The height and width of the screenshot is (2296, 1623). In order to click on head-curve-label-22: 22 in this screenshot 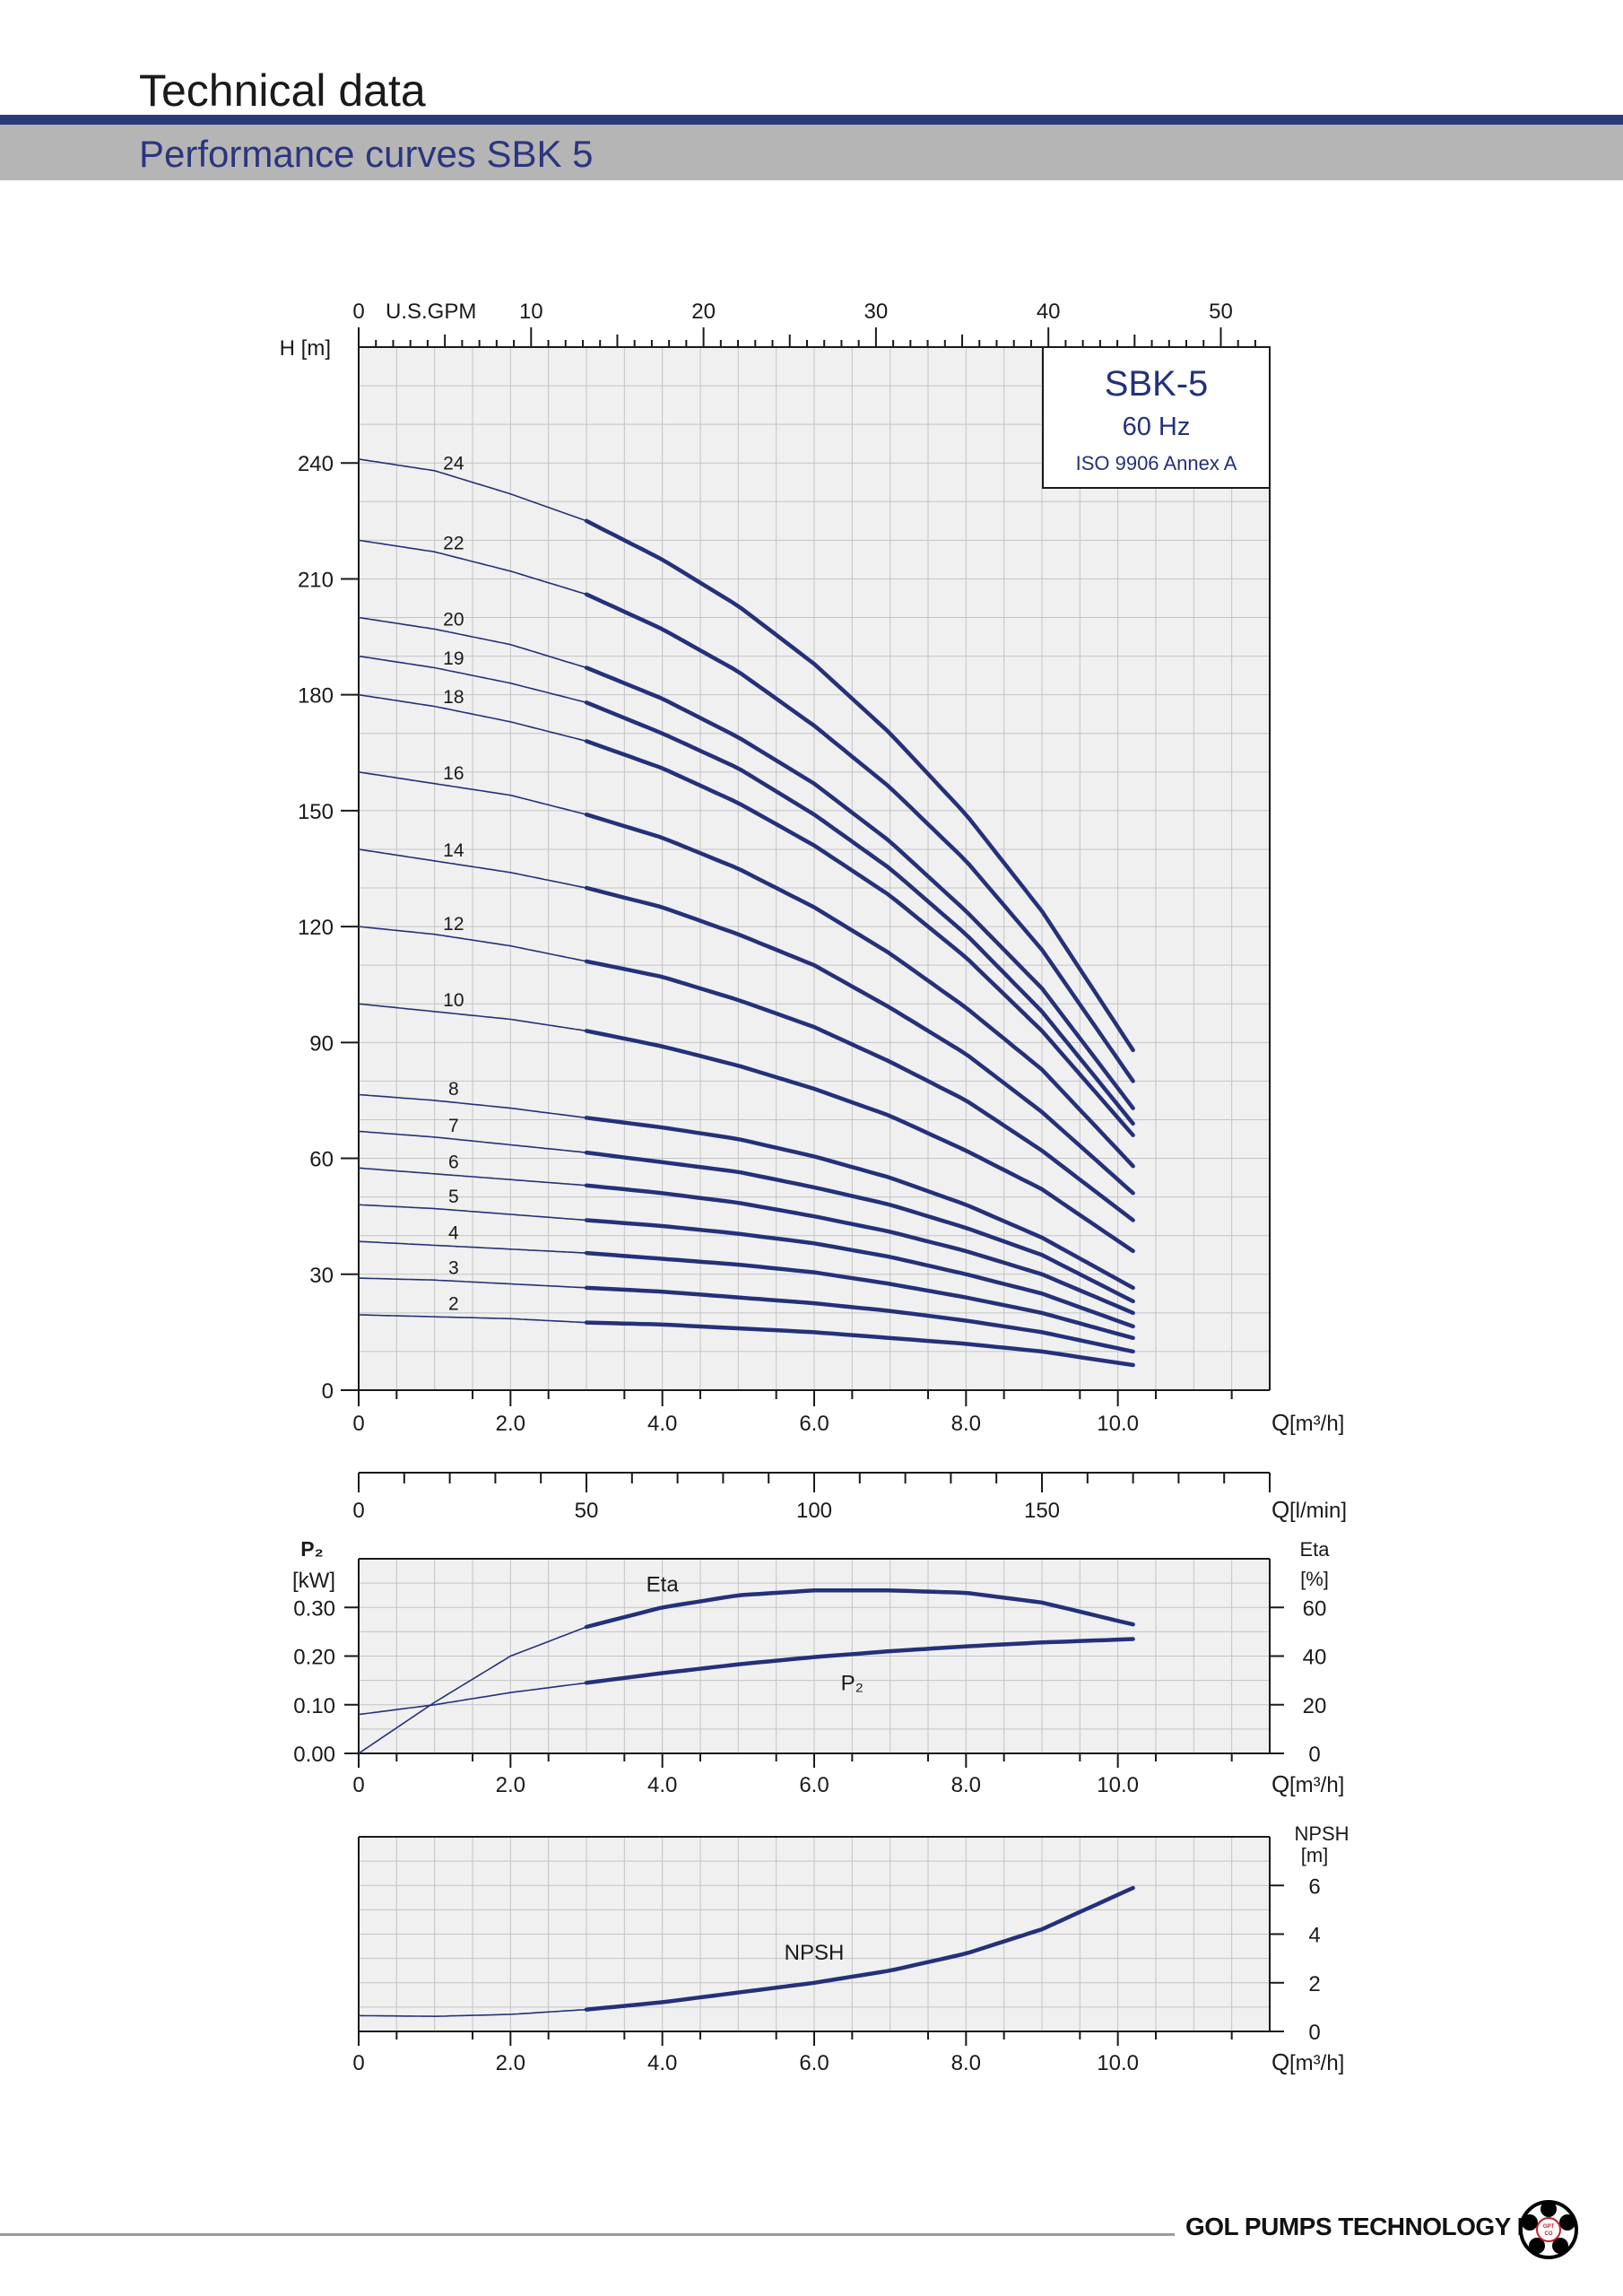, I will do `click(453, 544)`.